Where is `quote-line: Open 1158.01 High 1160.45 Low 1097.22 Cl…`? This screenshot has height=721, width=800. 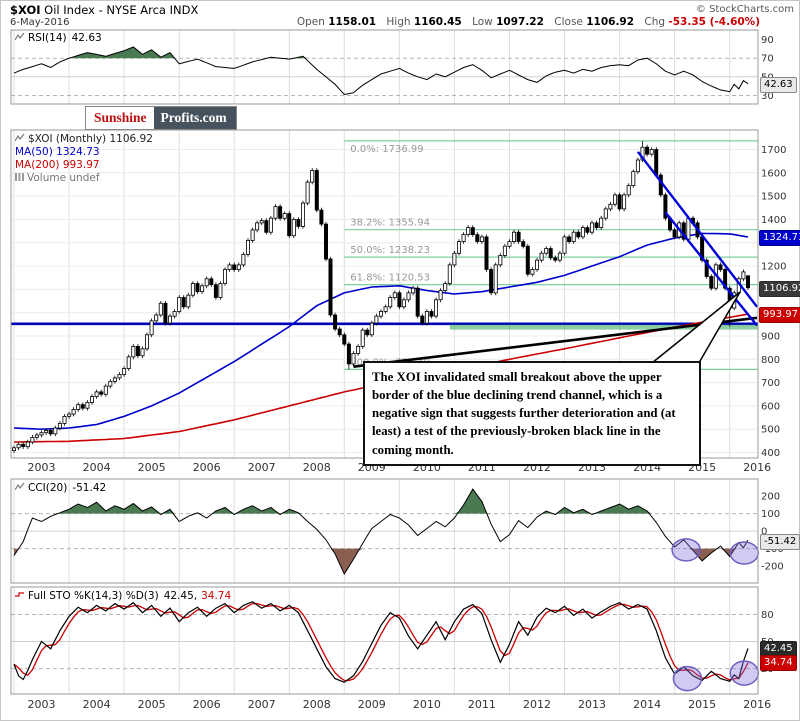
quote-line: Open 1158.01 High 1160.45 Low 1097.22 Cl… is located at coordinates (525, 22).